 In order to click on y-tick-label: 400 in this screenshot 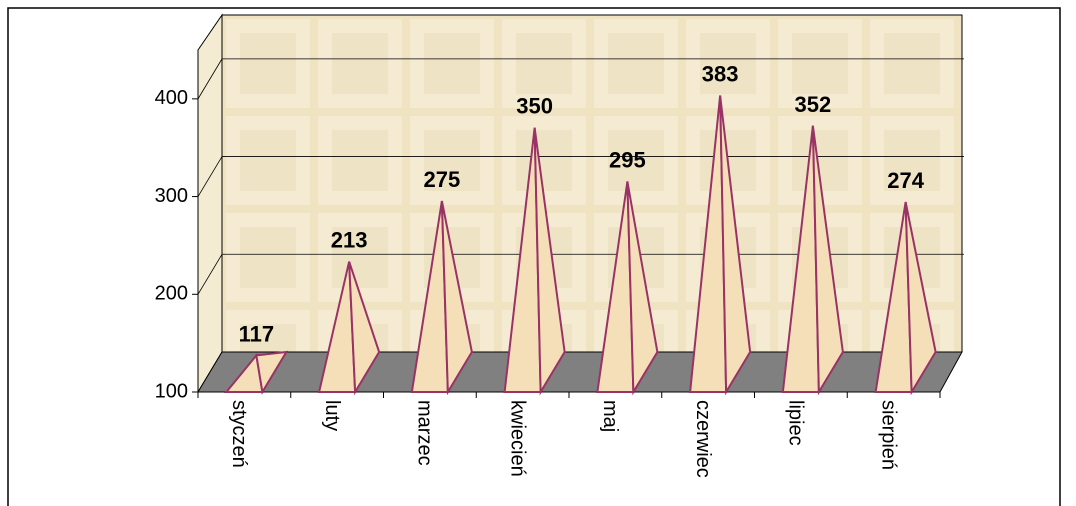, I will do `click(171, 98)`.